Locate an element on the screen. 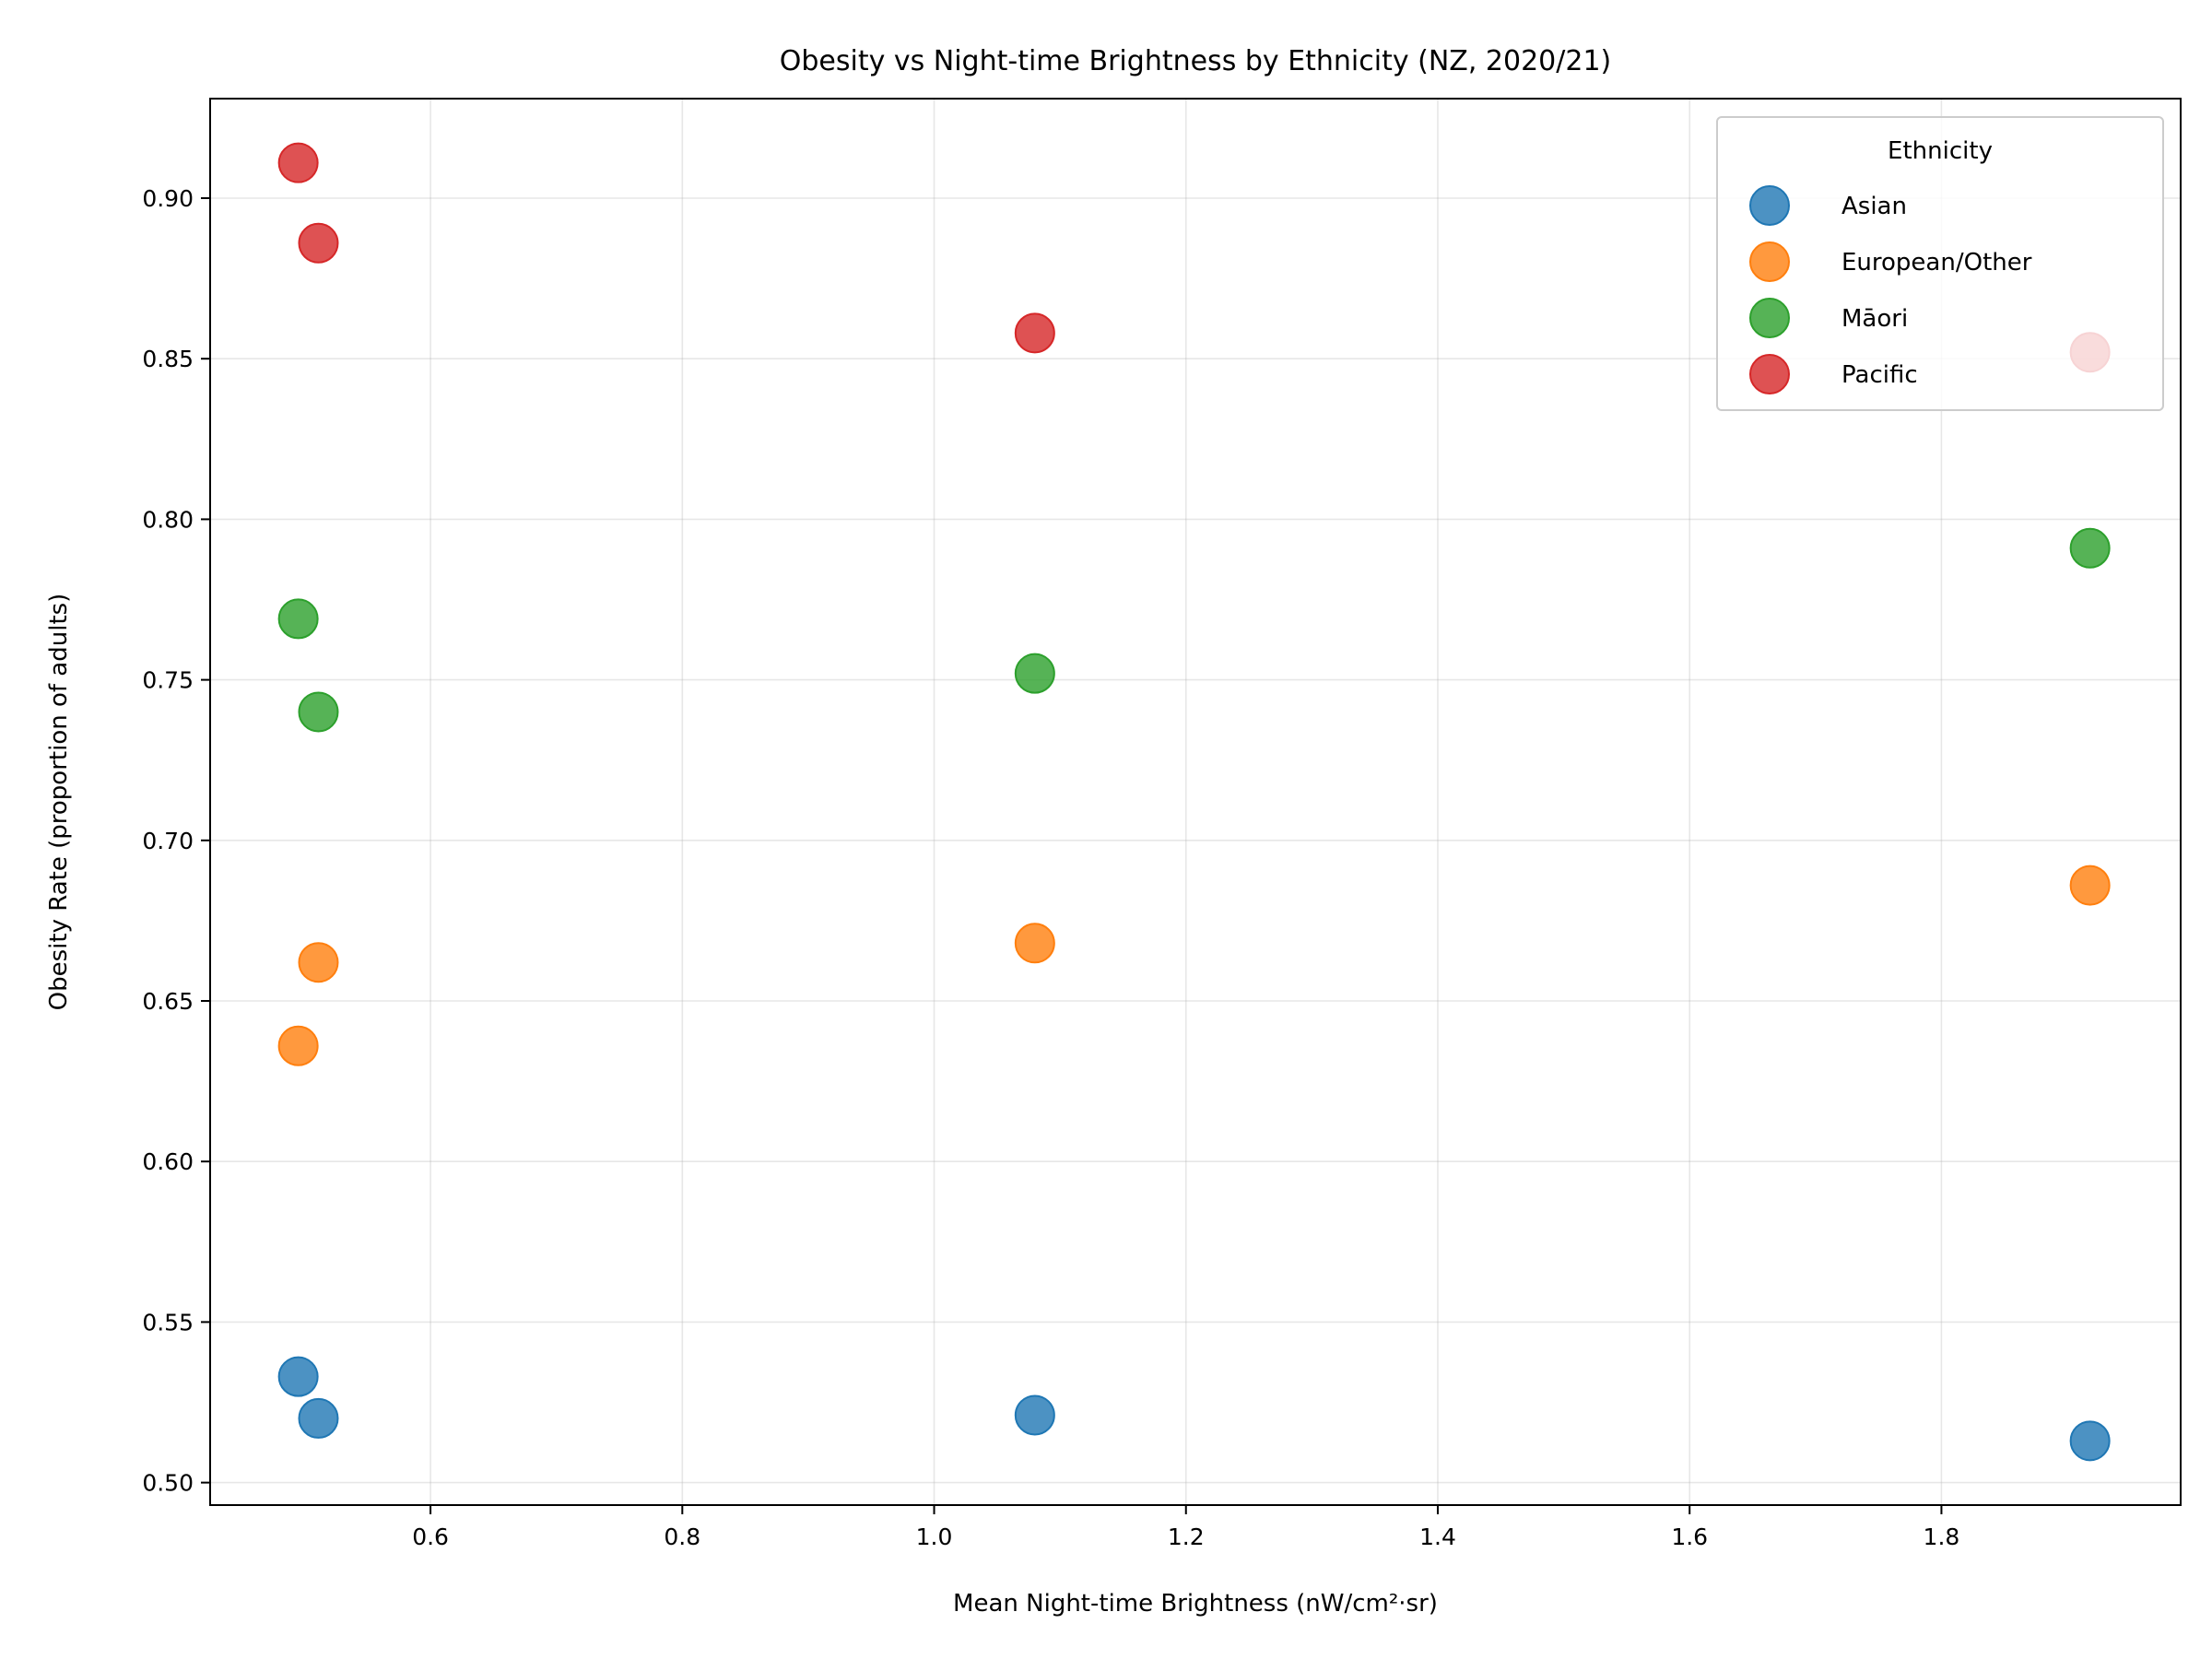 This screenshot has height=1659, width=2212. x-tick-label: 1.2 is located at coordinates (1186, 1537).